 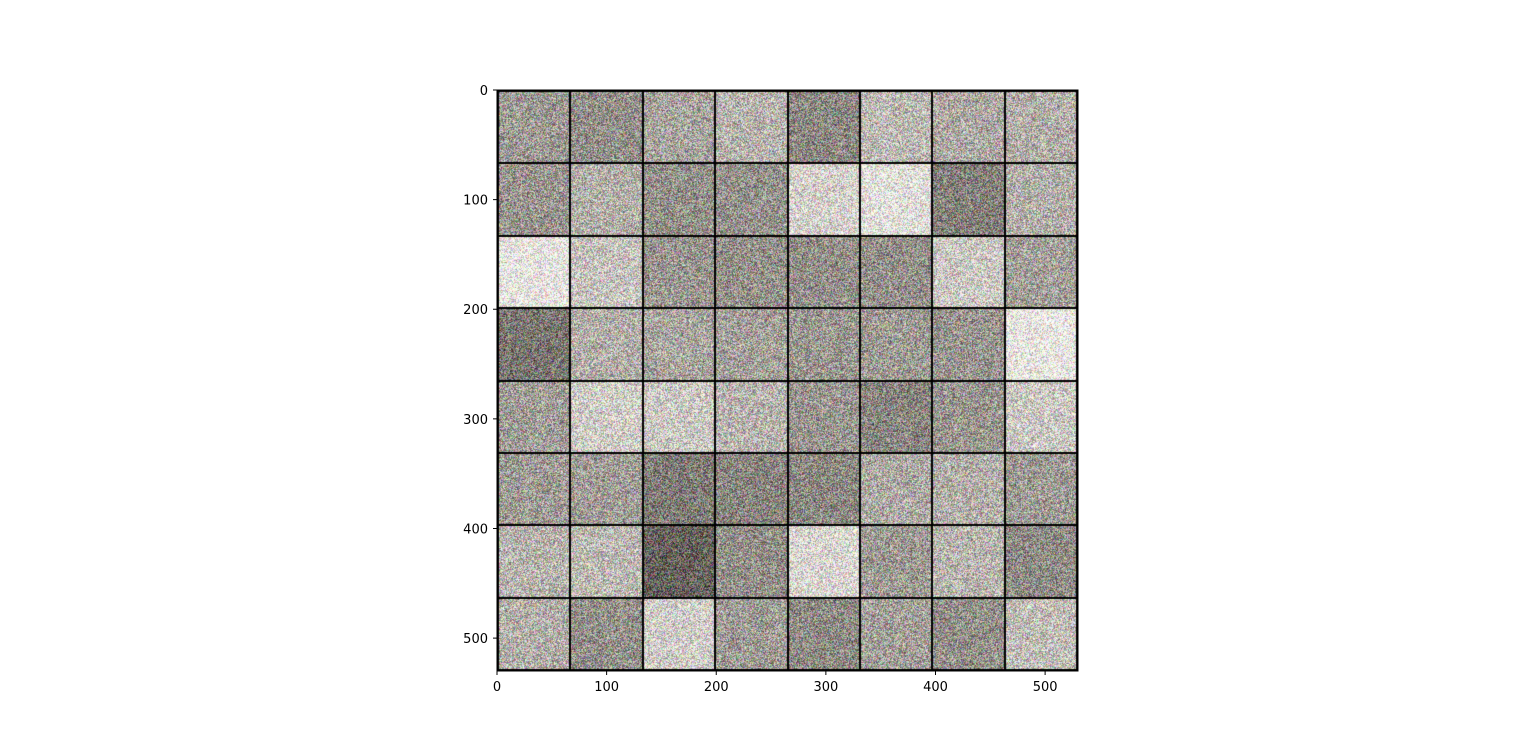 What do you see at coordinates (475, 310) in the screenshot?
I see `y-tick-label: 200` at bounding box center [475, 310].